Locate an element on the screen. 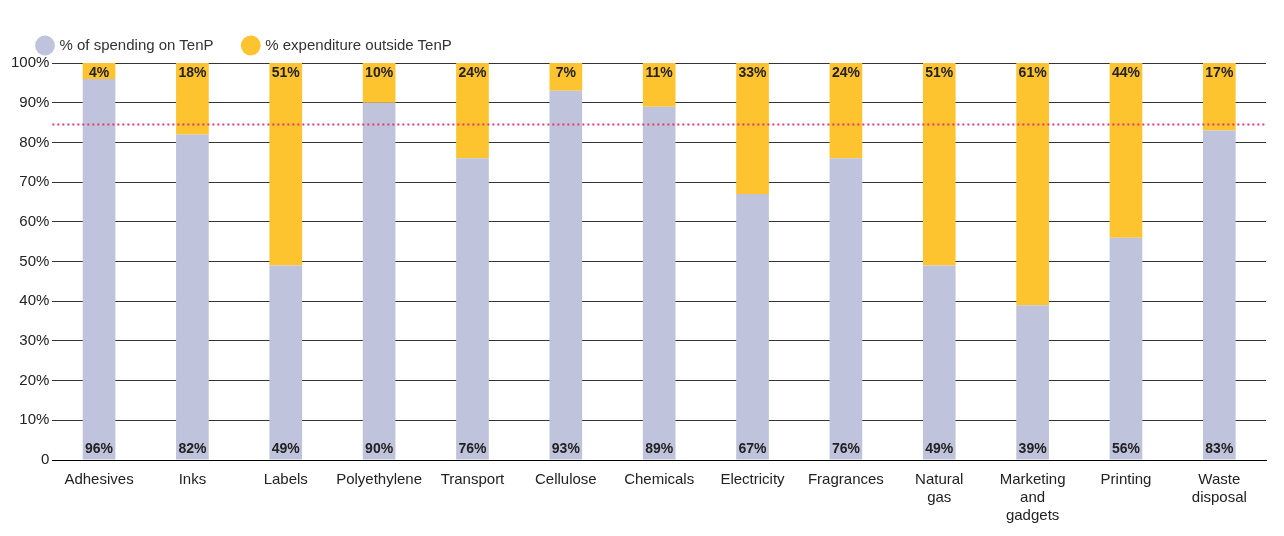 This screenshot has height=536, width=1284. x-tick-label: Transport is located at coordinates (473, 479).